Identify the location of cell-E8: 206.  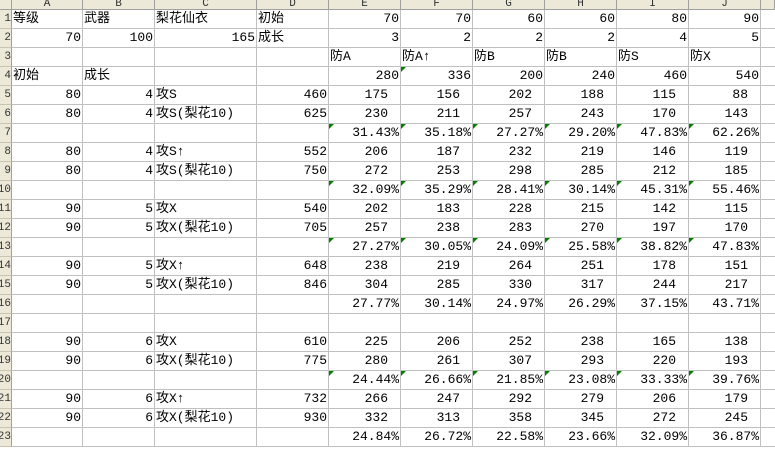
(365, 152).